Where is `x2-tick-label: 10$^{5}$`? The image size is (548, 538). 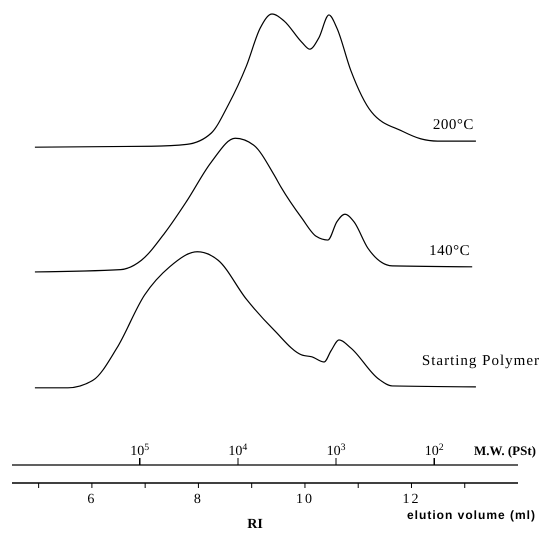 x2-tick-label: 10$^{5}$ is located at coordinates (140, 450).